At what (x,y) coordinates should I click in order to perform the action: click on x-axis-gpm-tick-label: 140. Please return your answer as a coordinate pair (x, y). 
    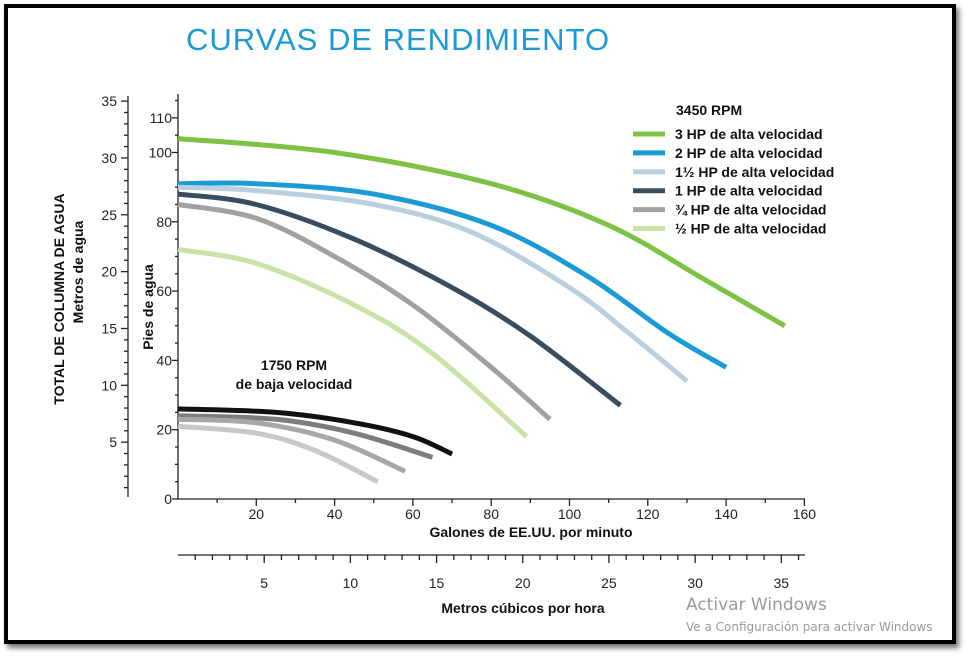
    Looking at the image, I should click on (726, 514).